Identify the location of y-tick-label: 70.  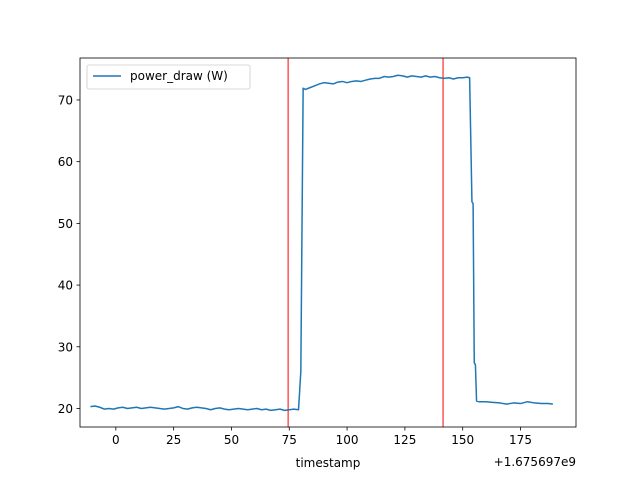
(65, 100).